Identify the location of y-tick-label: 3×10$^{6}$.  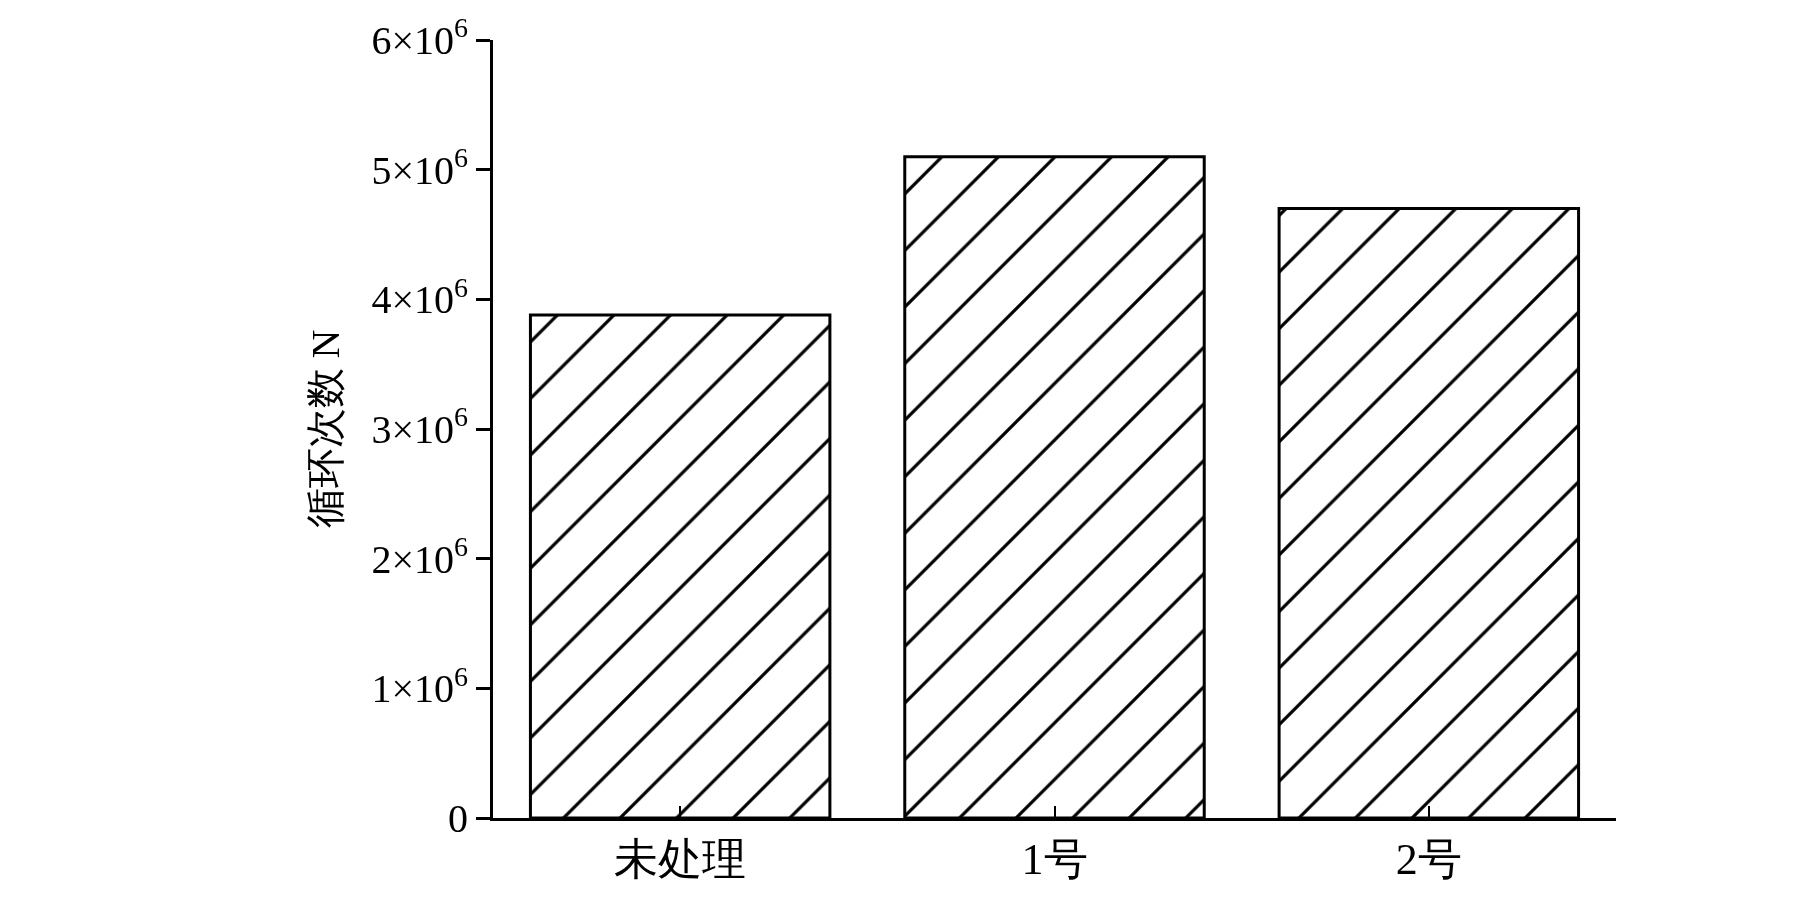
(419, 426).